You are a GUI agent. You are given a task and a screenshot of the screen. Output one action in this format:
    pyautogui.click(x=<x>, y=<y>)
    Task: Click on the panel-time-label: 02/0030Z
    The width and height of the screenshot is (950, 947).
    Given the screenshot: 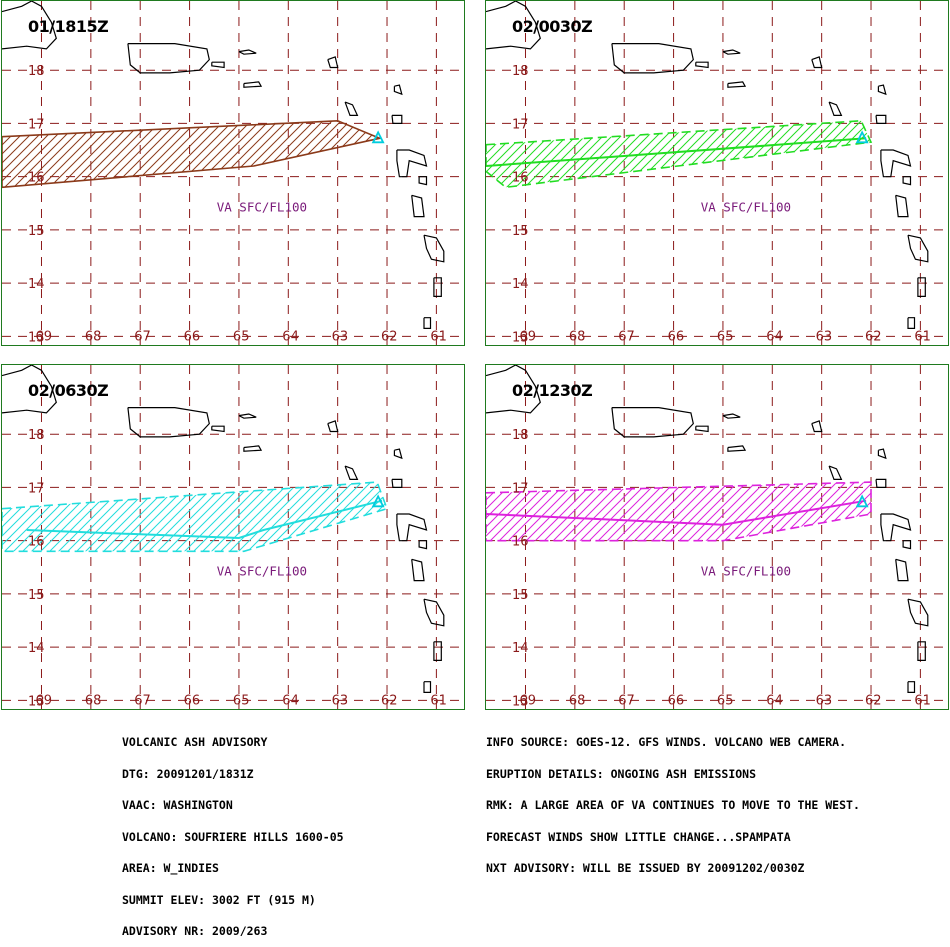 What is the action you would take?
    pyautogui.click(x=552, y=26)
    